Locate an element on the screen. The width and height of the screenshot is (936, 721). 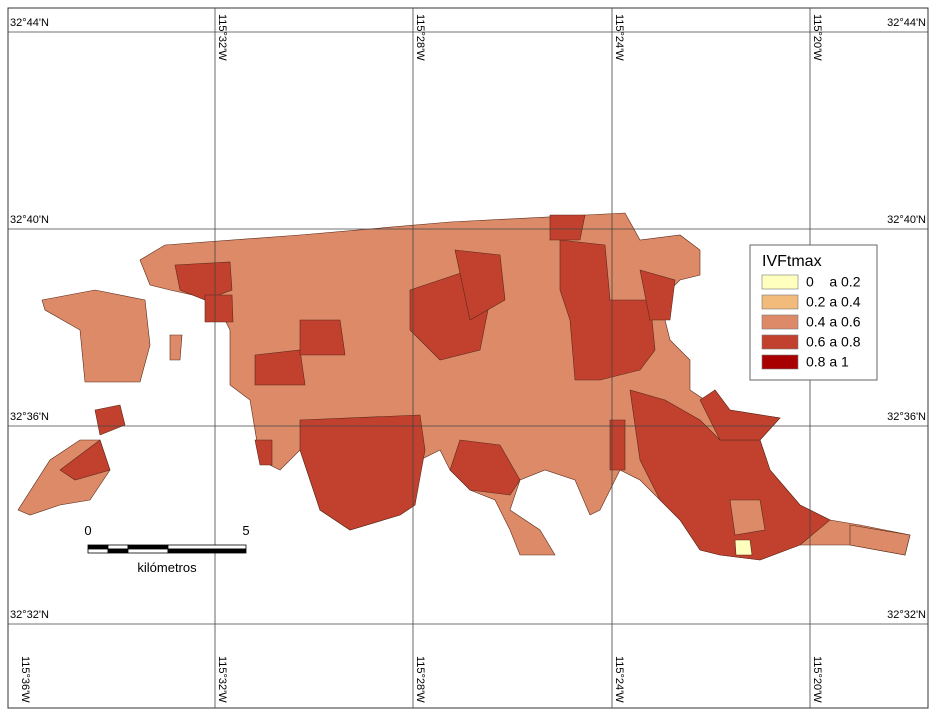
scale-unit: kilómetros is located at coordinates (167, 567).